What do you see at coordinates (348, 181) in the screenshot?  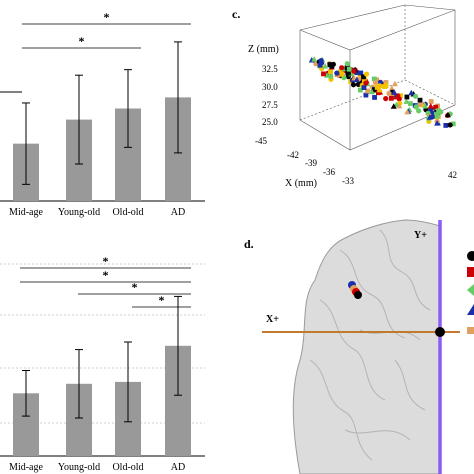 I see `x-tick: -33` at bounding box center [348, 181].